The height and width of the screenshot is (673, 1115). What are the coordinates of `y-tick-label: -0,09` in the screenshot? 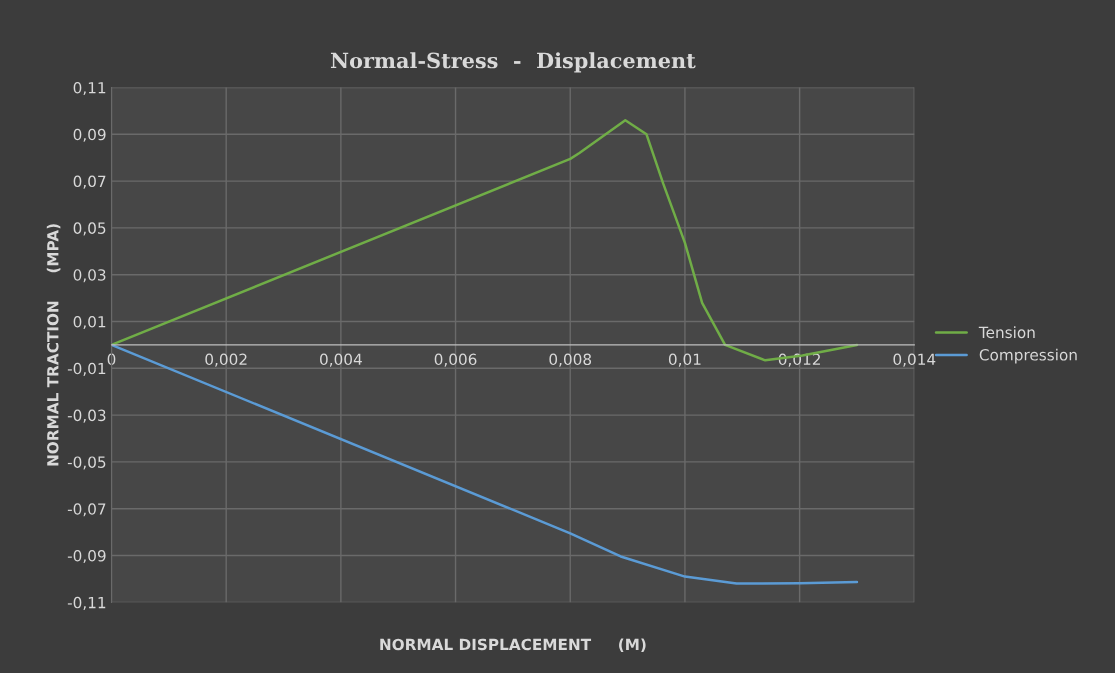 It's located at (86, 557).